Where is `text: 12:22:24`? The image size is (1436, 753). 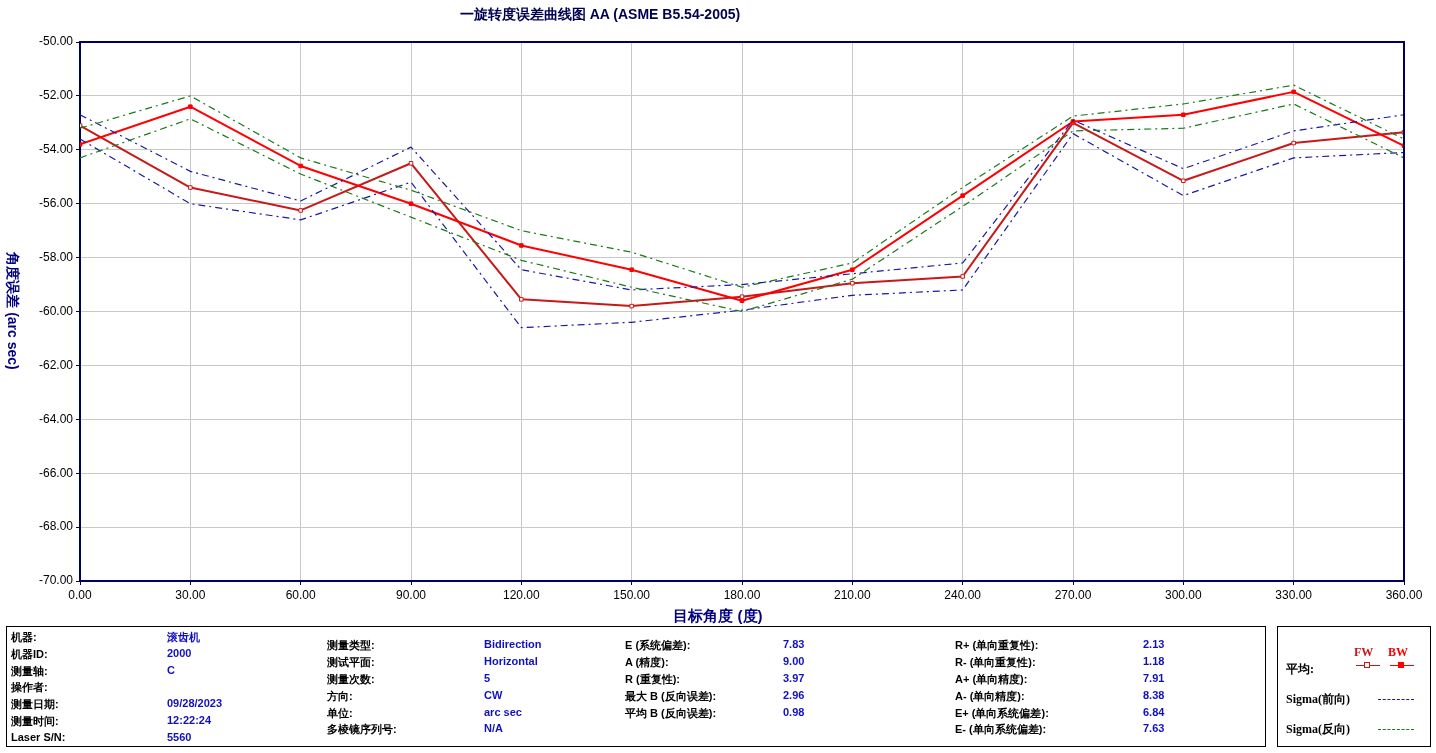
text: 12:22:24 is located at coordinates (189, 720).